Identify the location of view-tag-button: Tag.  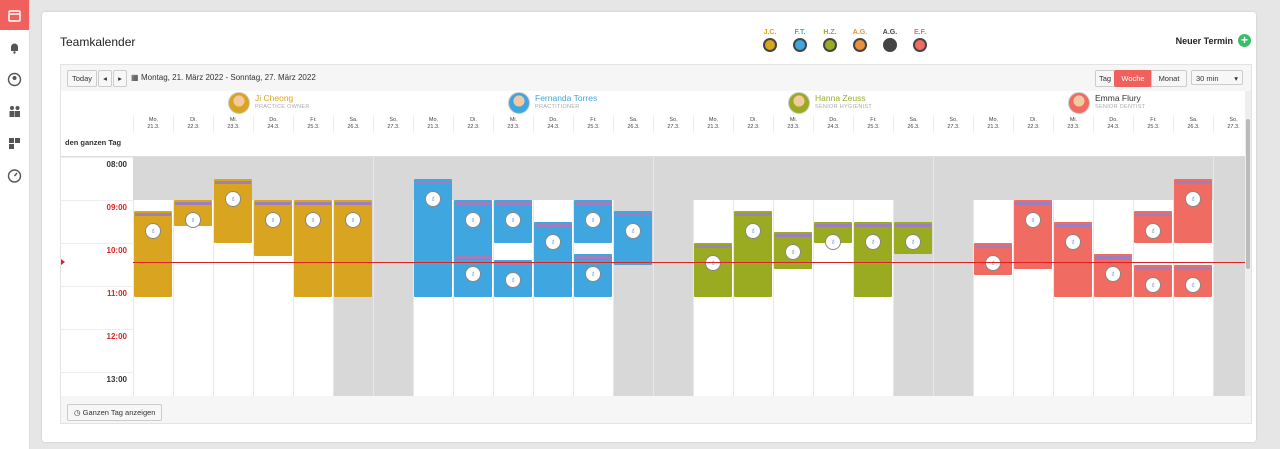
(1105, 78).